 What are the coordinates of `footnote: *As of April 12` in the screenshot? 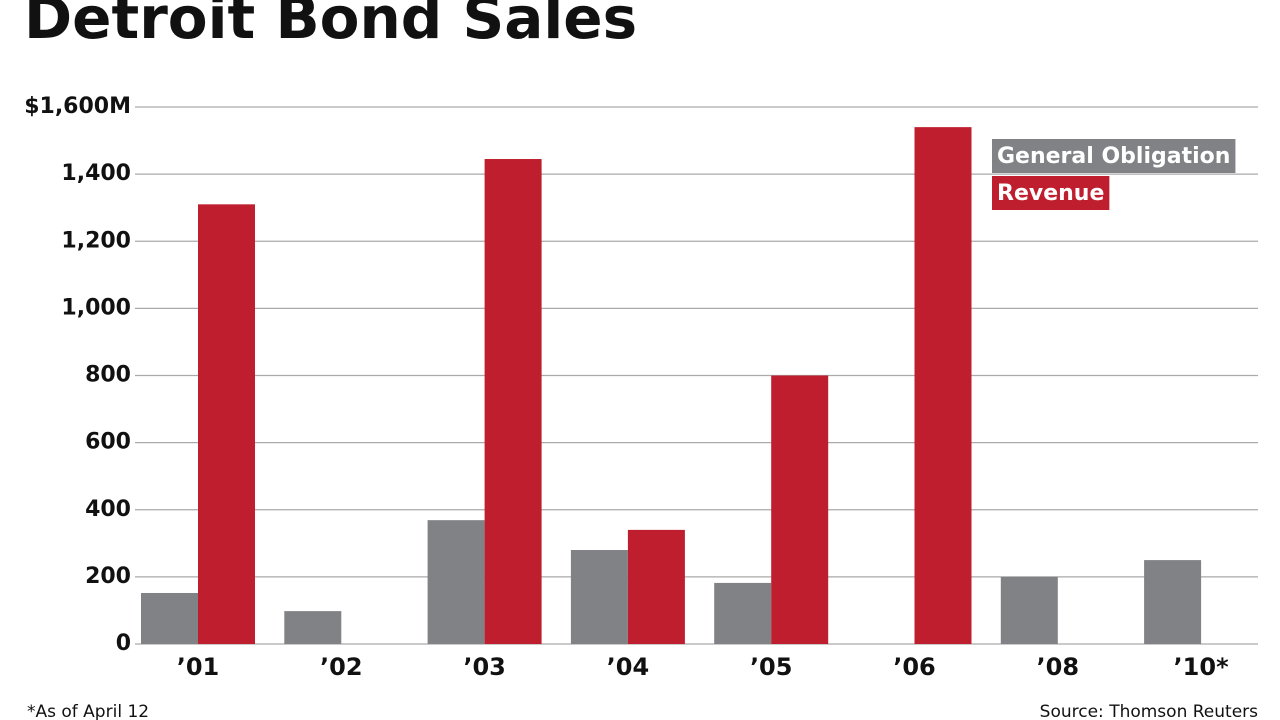 It's located at (88, 711).